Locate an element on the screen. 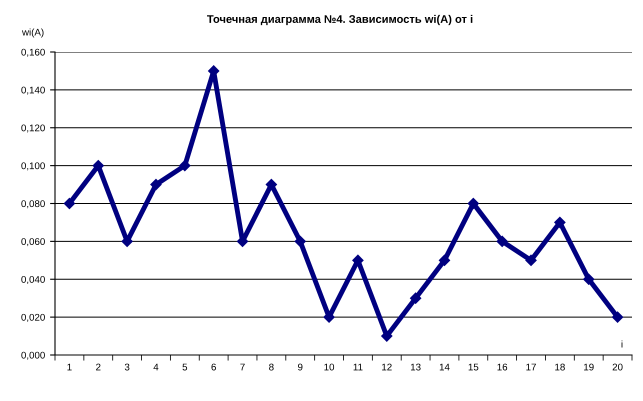 Image resolution: width=643 pixels, height=401 pixels. x-tick-label: 7 is located at coordinates (242, 367).